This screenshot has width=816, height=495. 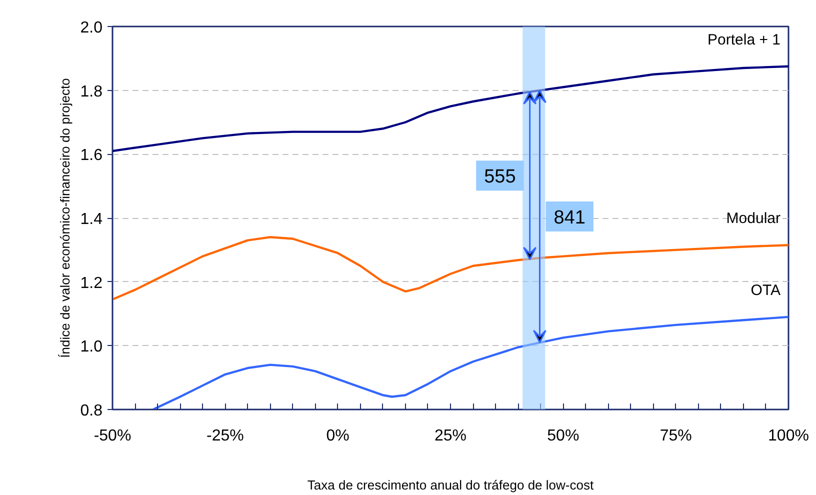 What do you see at coordinates (338, 436) in the screenshot?
I see `x-tick-label: 0%` at bounding box center [338, 436].